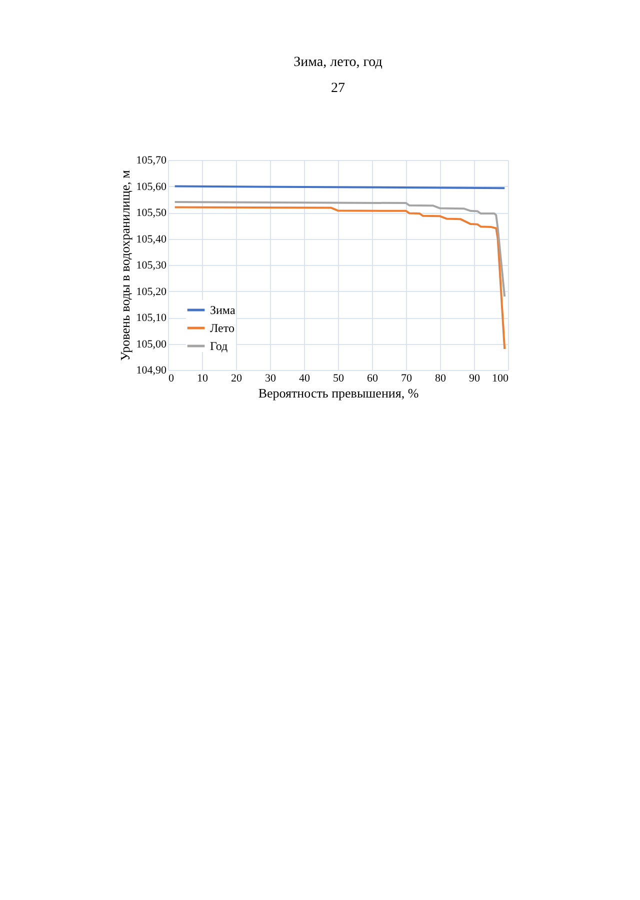  Describe the element at coordinates (270, 378) in the screenshot. I see `x-tick-label: 30` at that location.